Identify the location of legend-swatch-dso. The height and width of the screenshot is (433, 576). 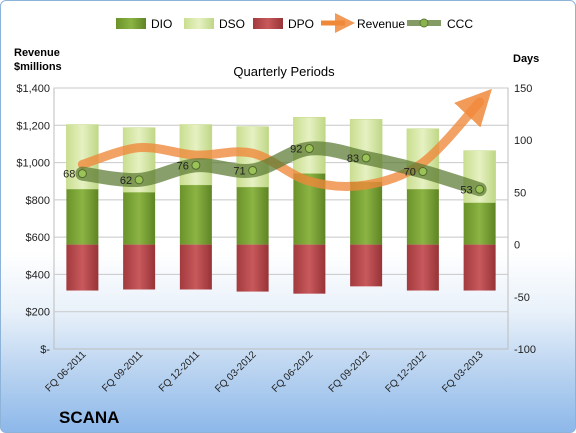
(199, 23).